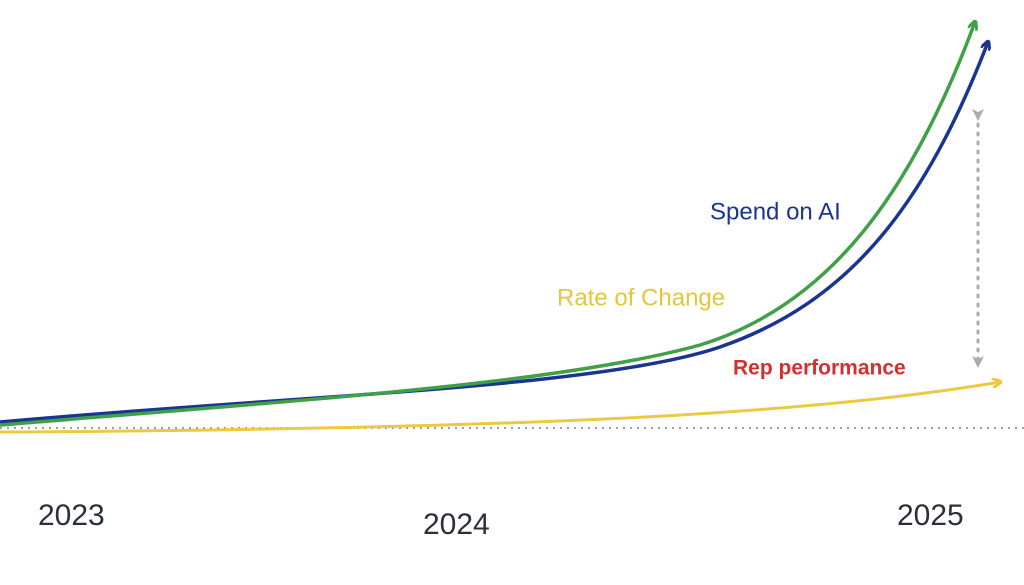 The width and height of the screenshot is (1024, 585). I want to click on year-label: 2024, so click(456, 524).